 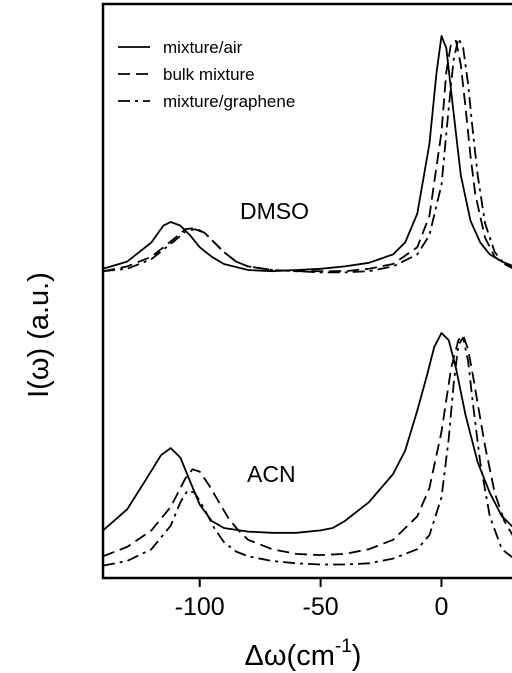 I want to click on legend: mixture/air bulk mixture mixture/graphene, so click(x=206, y=74).